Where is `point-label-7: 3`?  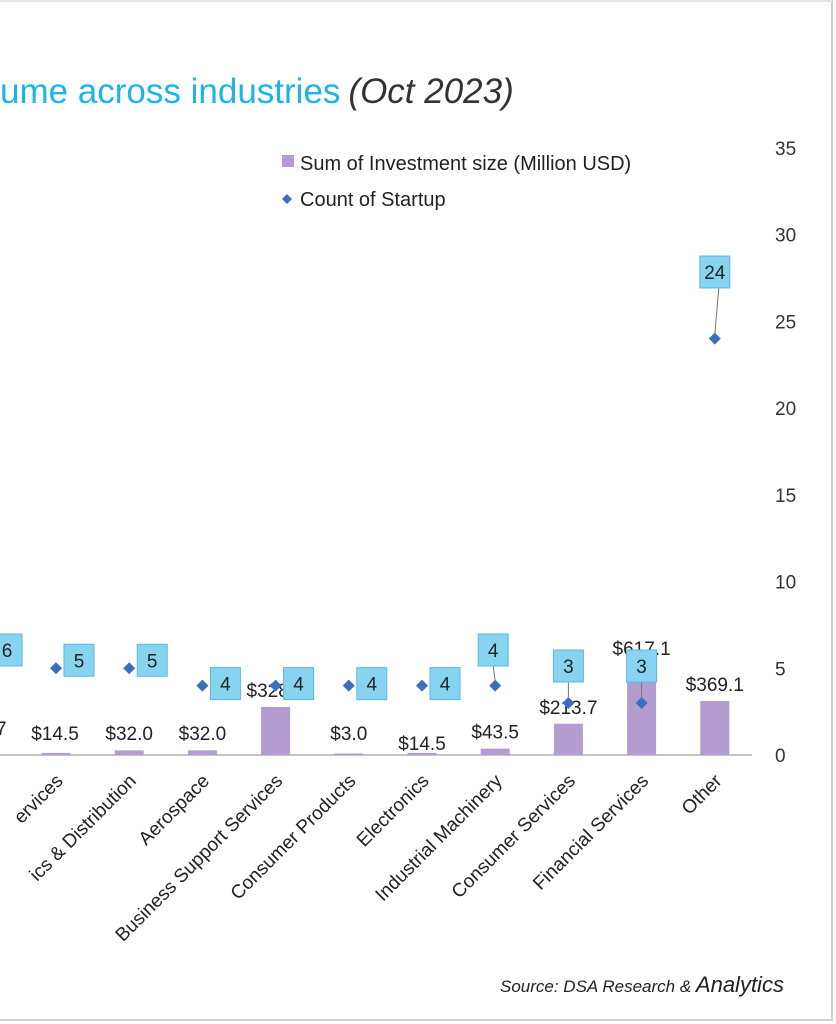
point-label-7: 3 is located at coordinates (568, 667).